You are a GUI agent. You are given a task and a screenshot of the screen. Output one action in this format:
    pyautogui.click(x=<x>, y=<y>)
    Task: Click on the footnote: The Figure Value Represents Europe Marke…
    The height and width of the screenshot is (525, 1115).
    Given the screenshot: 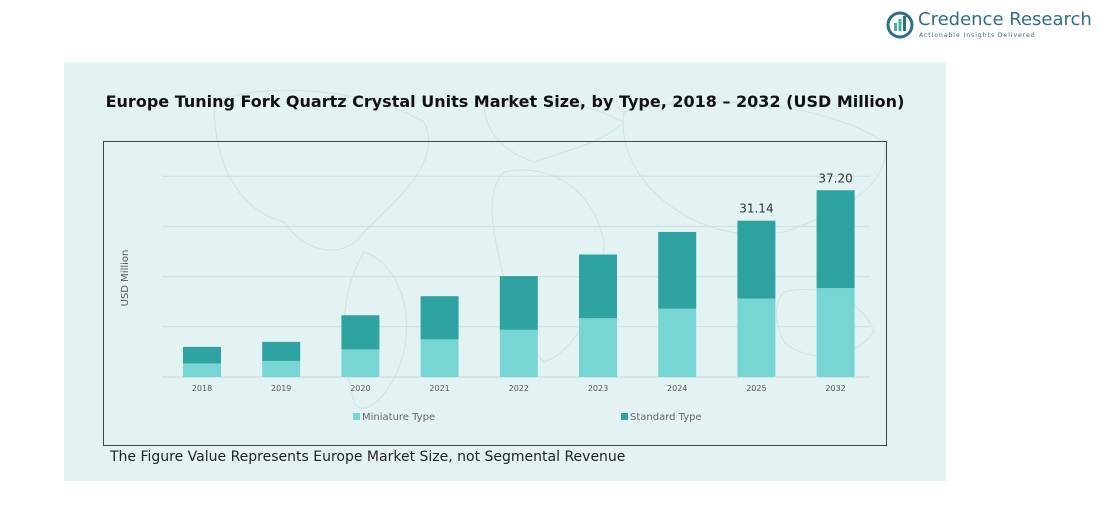 What is the action you would take?
    pyautogui.click(x=368, y=457)
    